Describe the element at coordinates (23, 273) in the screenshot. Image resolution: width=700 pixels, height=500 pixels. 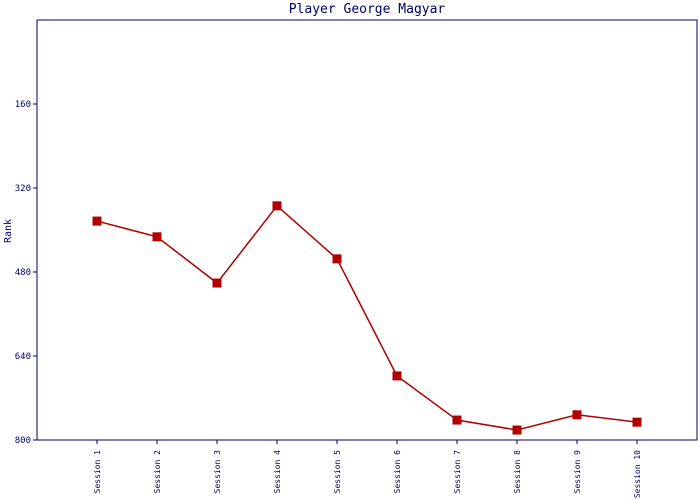
I see `y-tick-label: 480` at that location.